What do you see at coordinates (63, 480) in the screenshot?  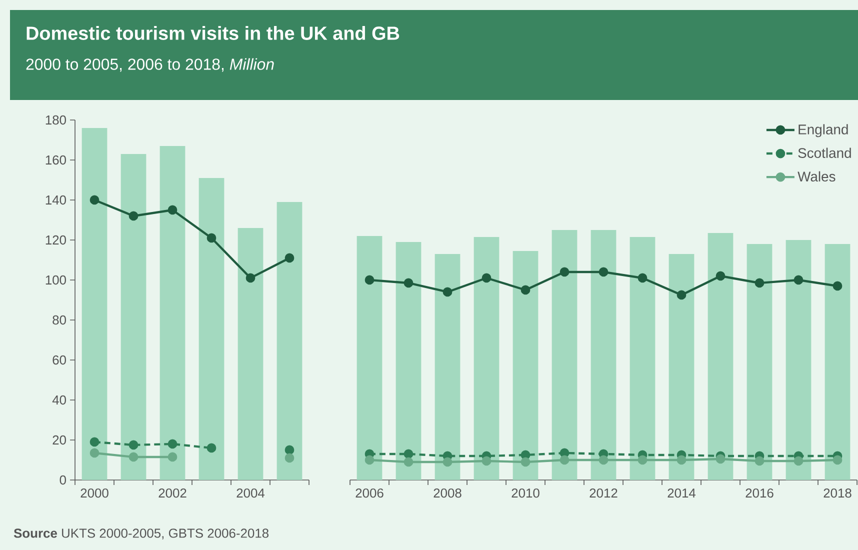 I see `y-tick-label: 0` at bounding box center [63, 480].